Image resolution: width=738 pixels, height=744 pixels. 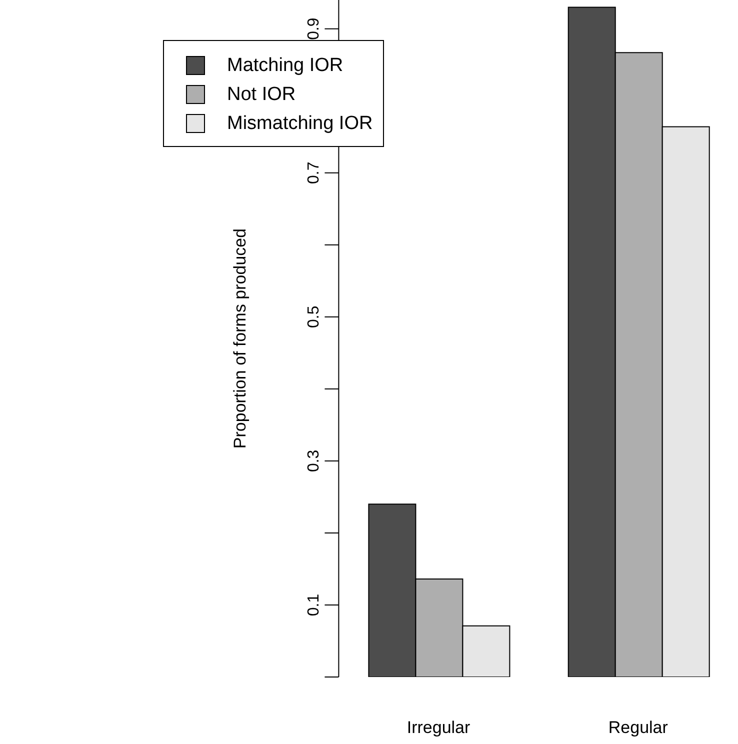 What do you see at coordinates (438, 728) in the screenshot?
I see `x-tick-label: Irregular` at bounding box center [438, 728].